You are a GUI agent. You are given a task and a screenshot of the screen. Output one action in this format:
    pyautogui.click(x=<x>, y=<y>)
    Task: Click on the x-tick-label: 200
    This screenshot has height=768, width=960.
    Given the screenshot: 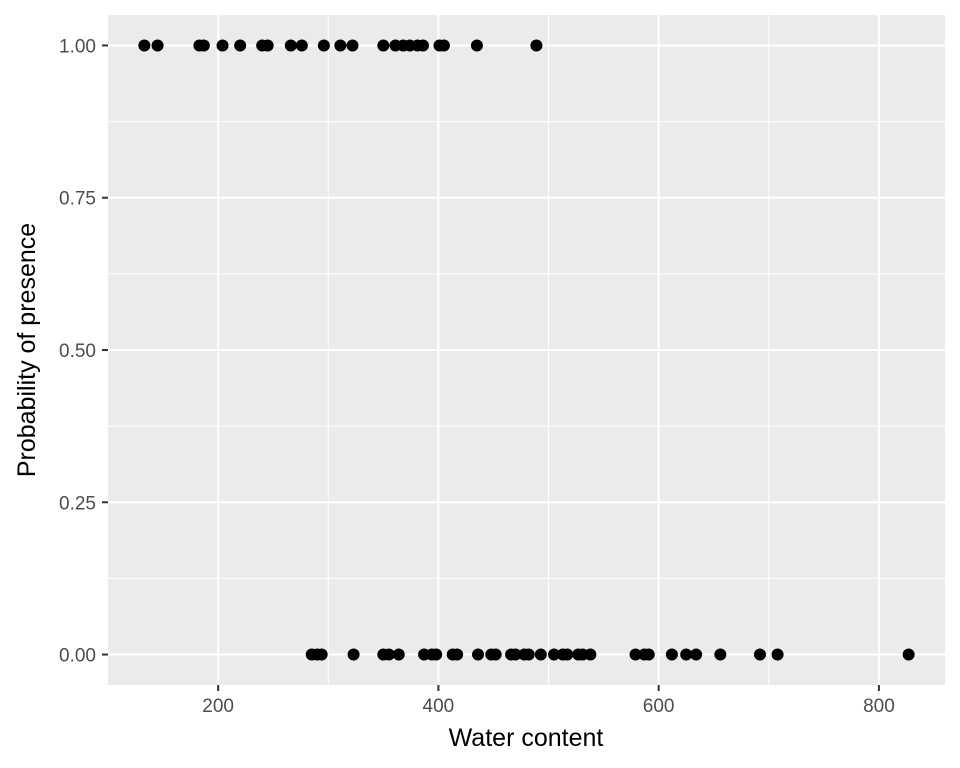 What is the action you would take?
    pyautogui.click(x=218, y=706)
    